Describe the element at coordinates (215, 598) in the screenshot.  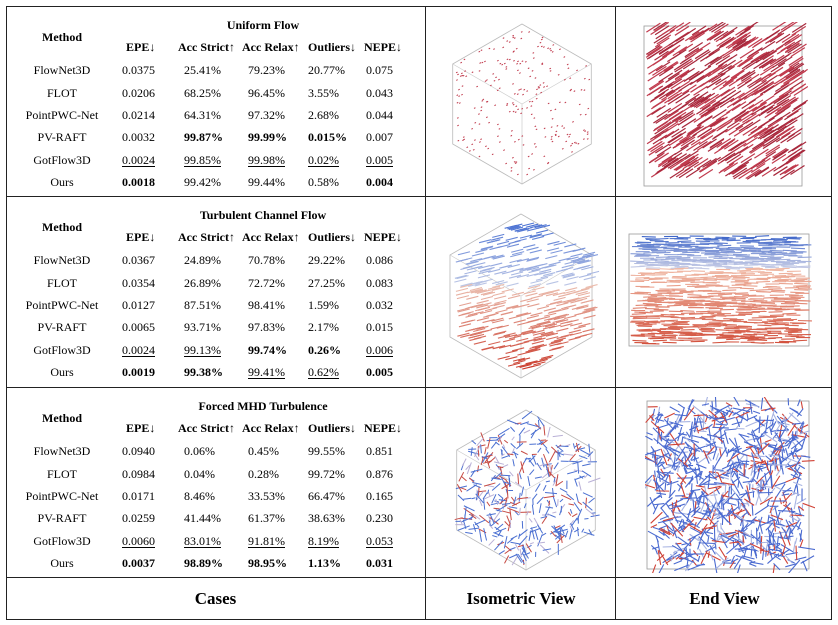
I see `footer-cases-label: Cases` at that location.